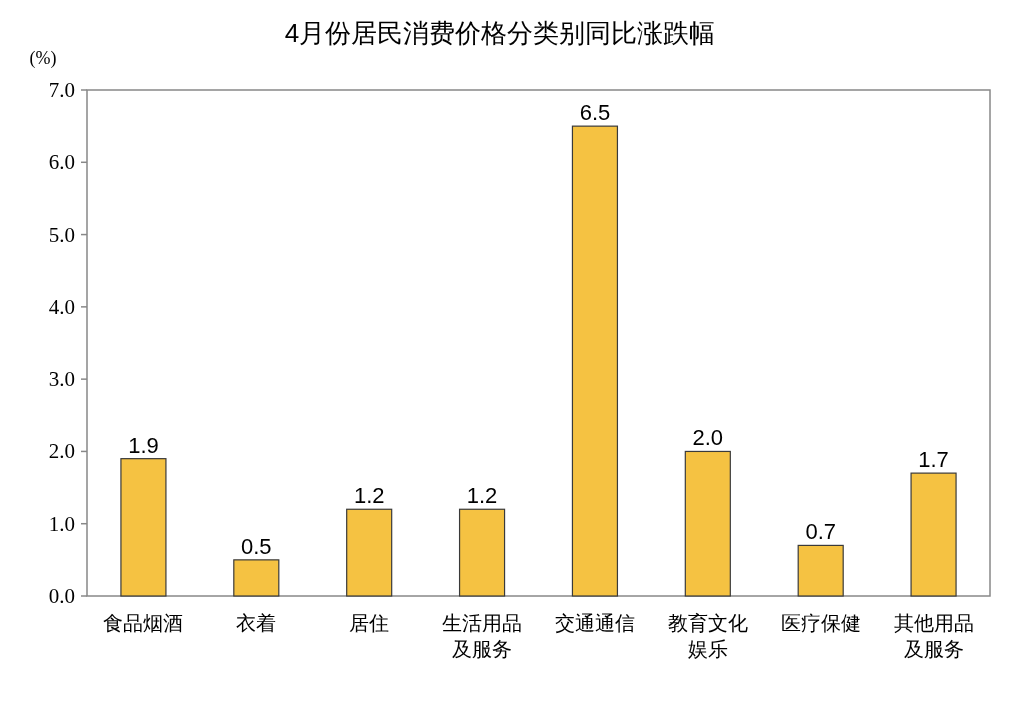  What do you see at coordinates (707, 636) in the screenshot?
I see `x-tick-label: 教育文化娱乐` at bounding box center [707, 636].